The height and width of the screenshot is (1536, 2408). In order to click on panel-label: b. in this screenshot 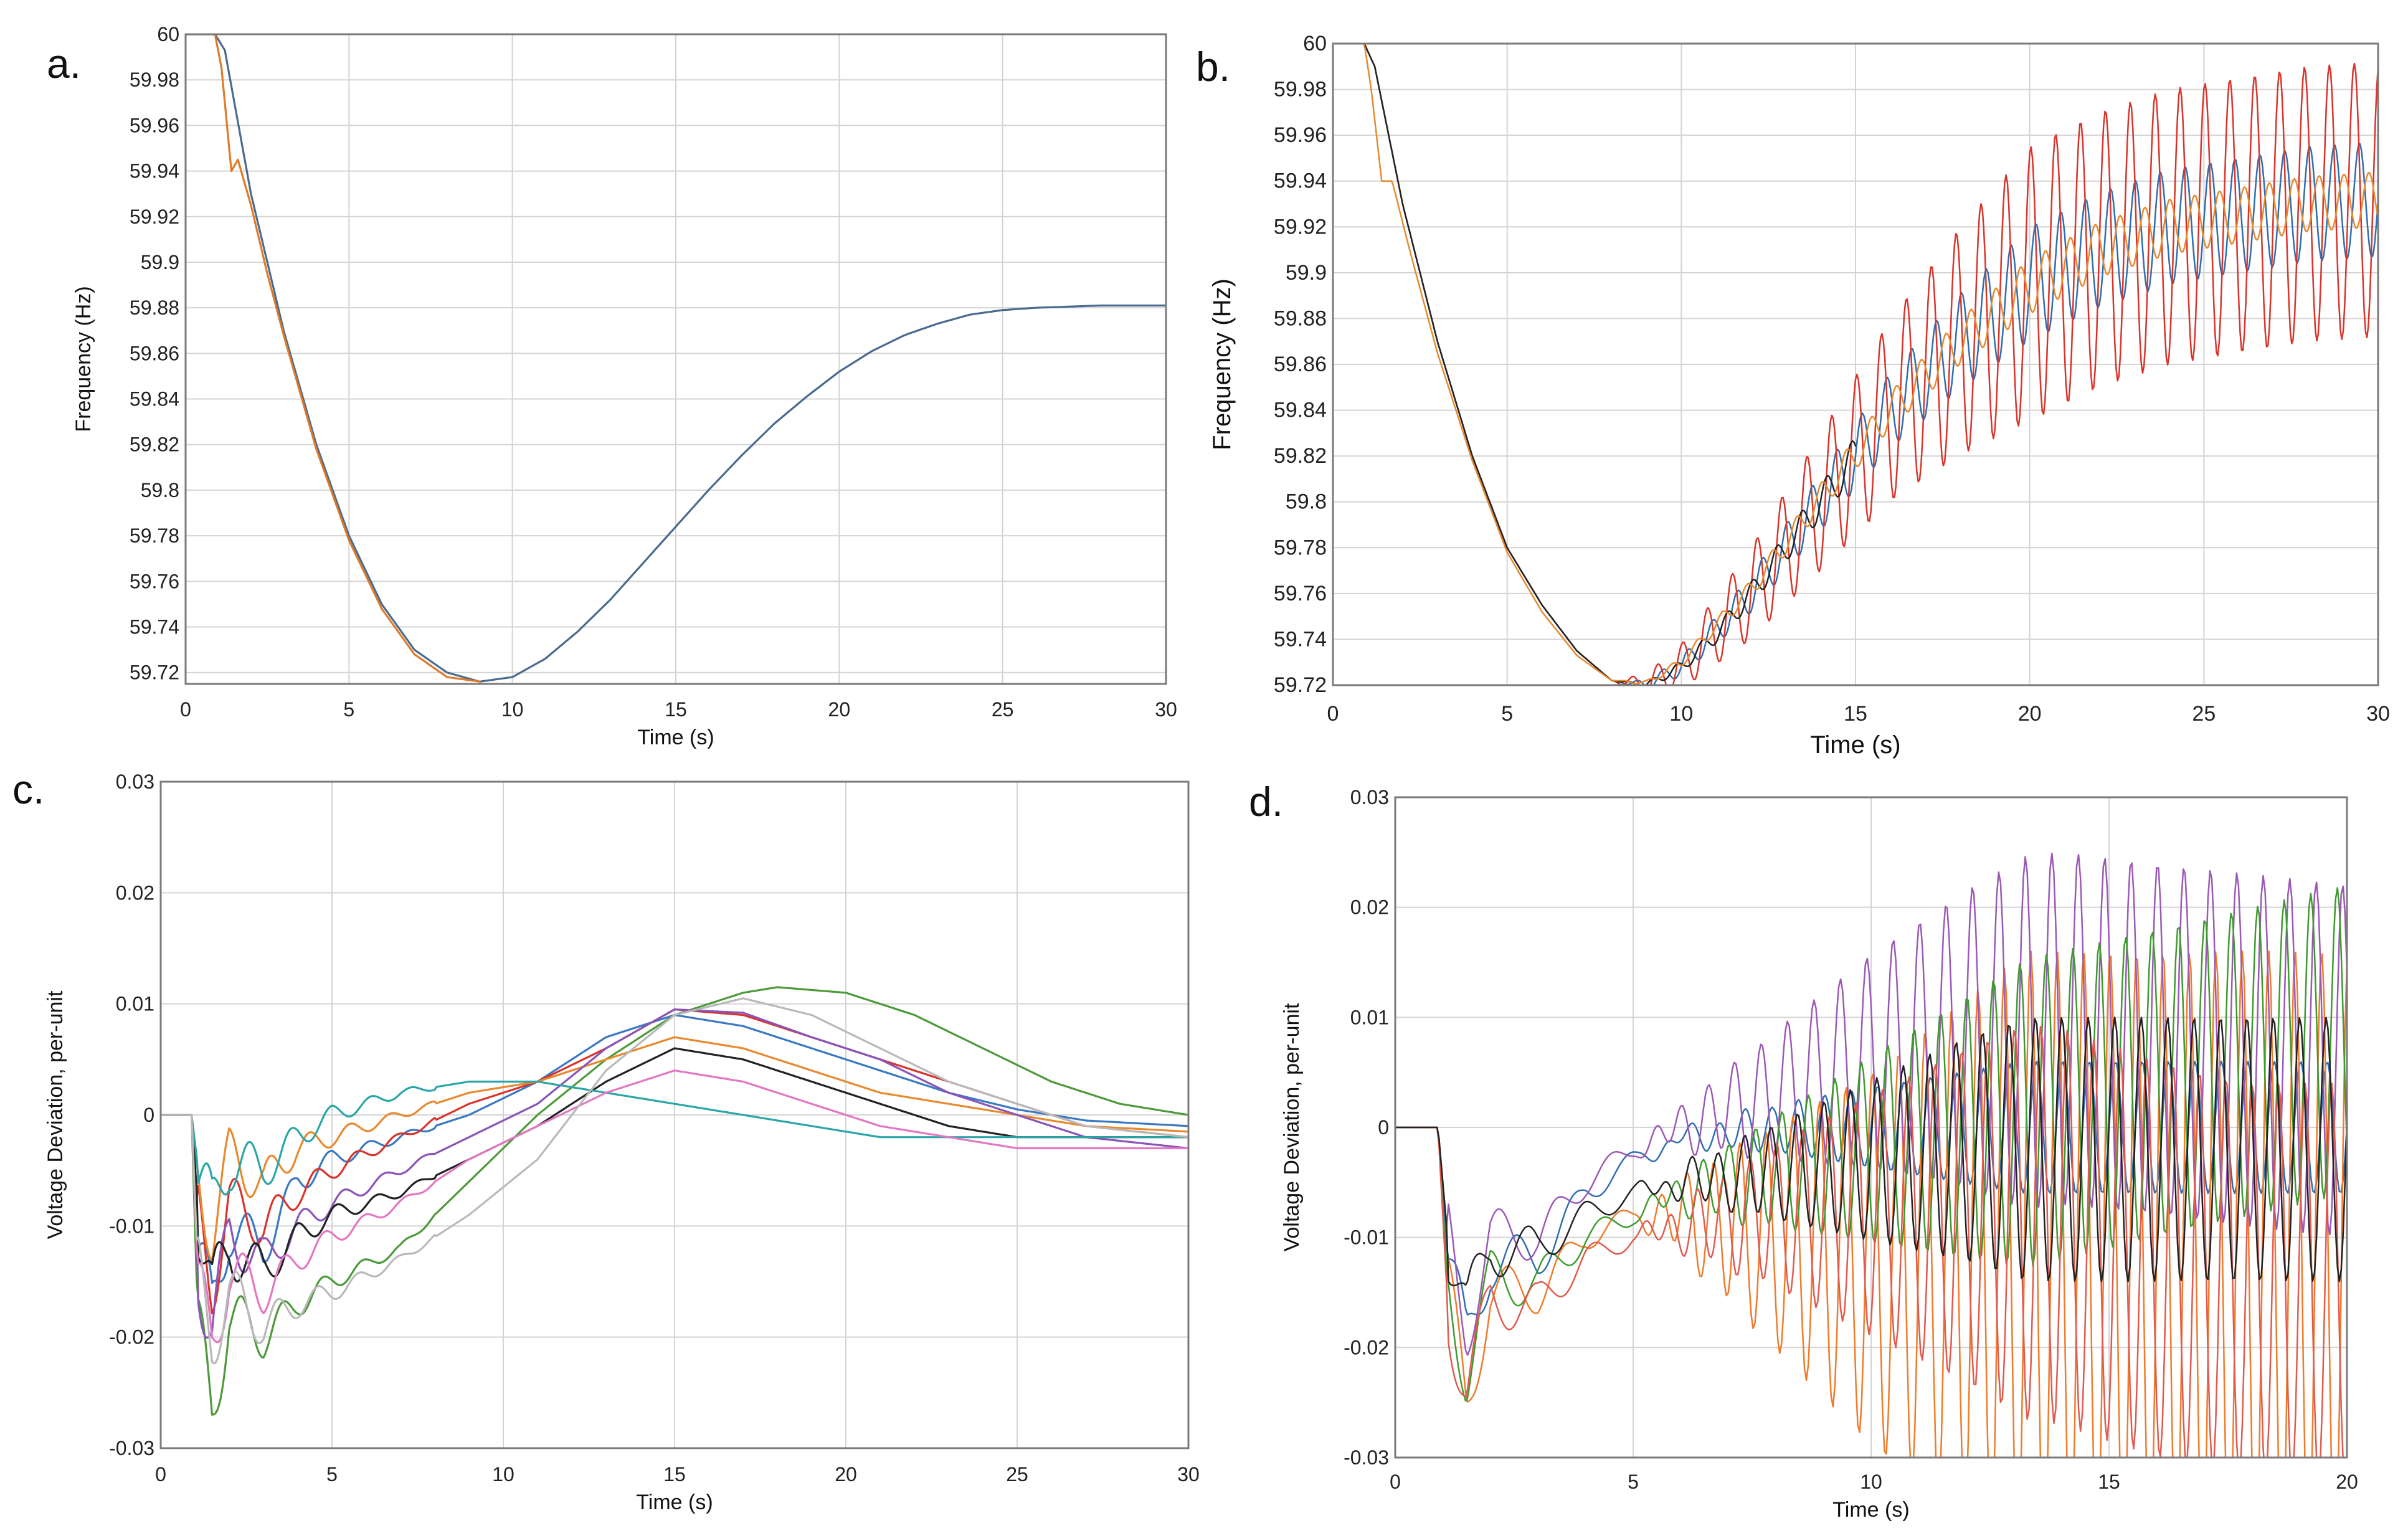, I will do `click(1213, 67)`.